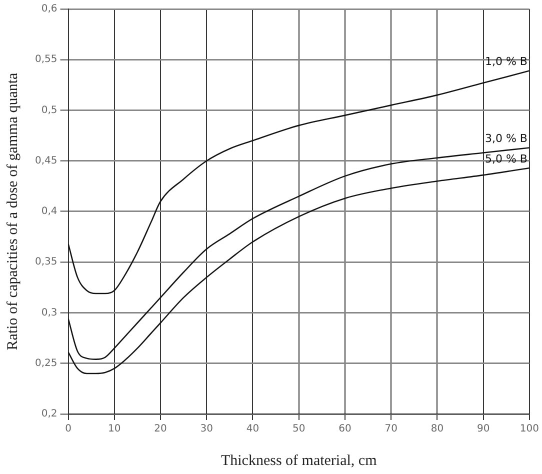  Describe the element at coordinates (345, 429) in the screenshot. I see `x-tick-label: 60` at that location.